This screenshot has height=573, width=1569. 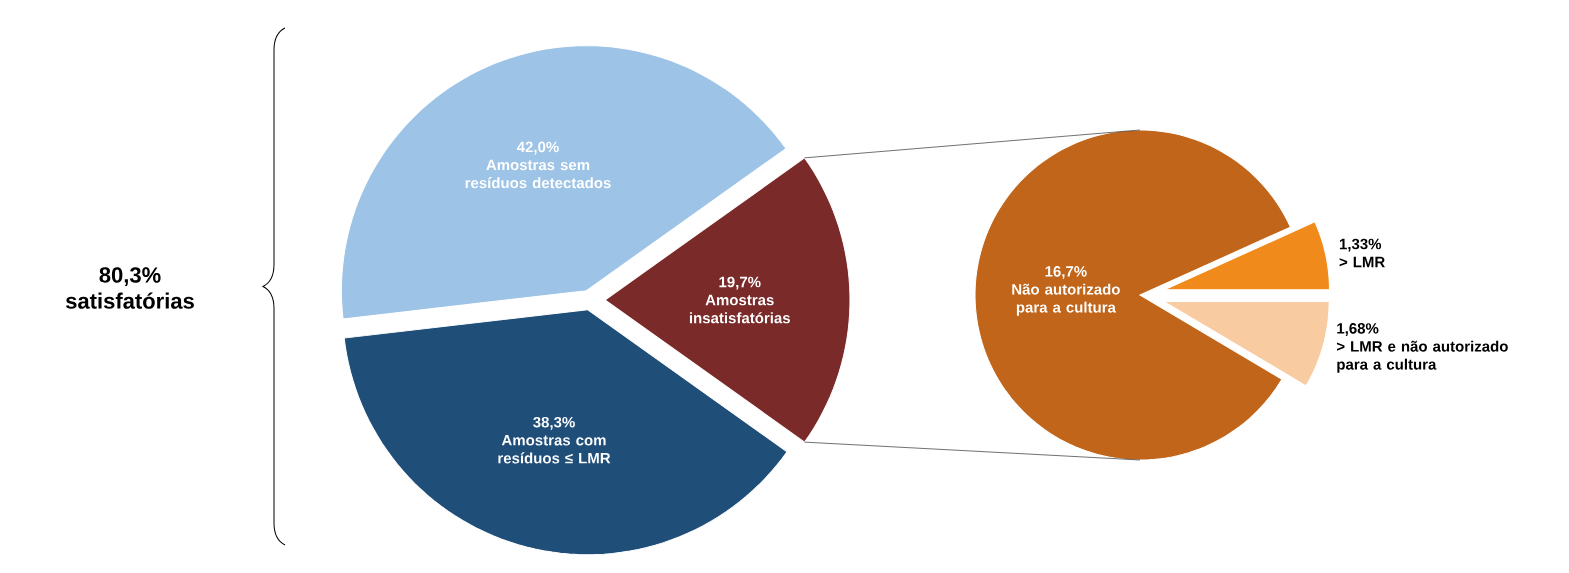 I want to click on data-label: 1,68%, so click(x=1358, y=329).